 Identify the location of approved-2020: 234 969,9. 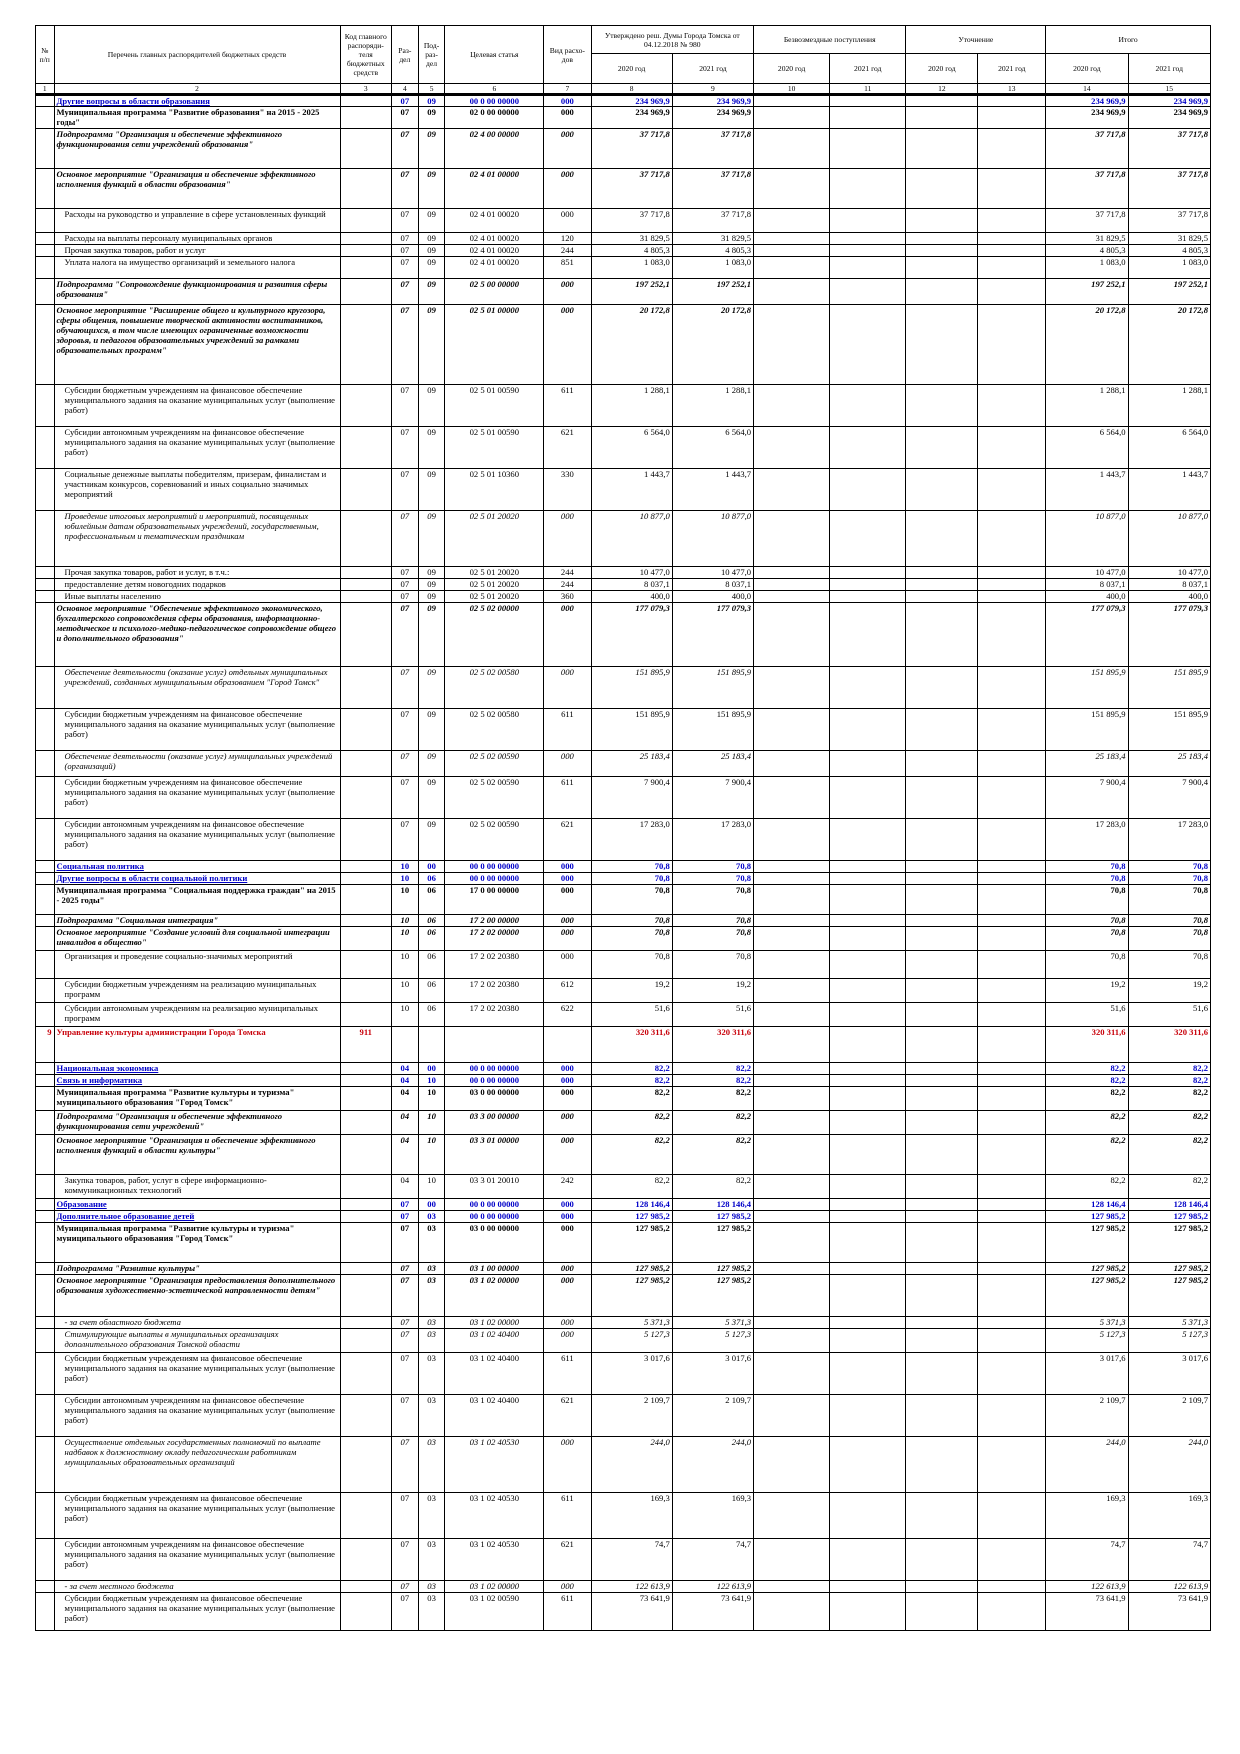
(631, 117).